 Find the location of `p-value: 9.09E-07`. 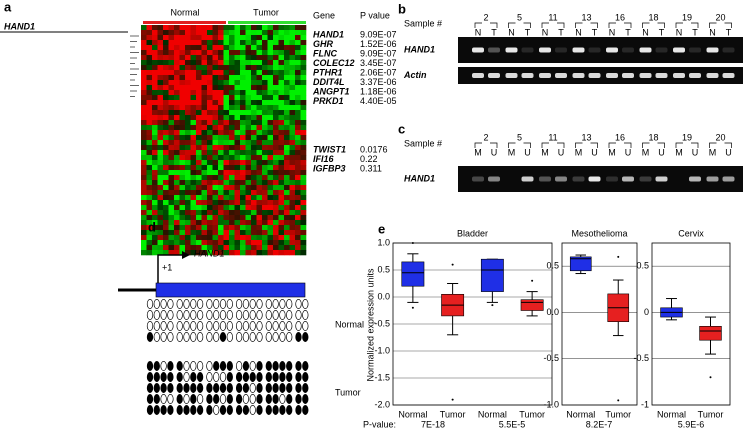

p-value: 9.09E-07 is located at coordinates (378, 34).